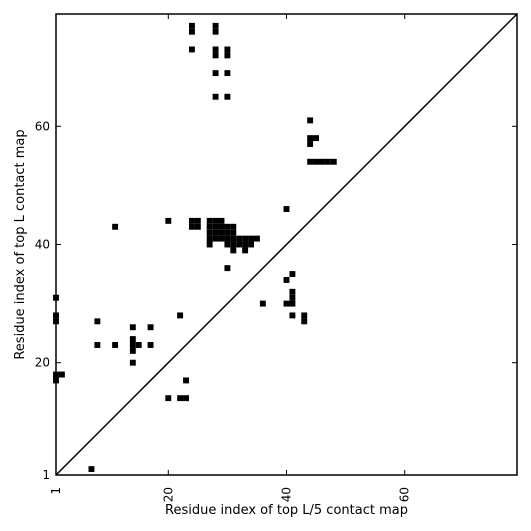 This screenshot has height=531, width=531. I want to click on y-tick-label: 20, so click(42, 363).